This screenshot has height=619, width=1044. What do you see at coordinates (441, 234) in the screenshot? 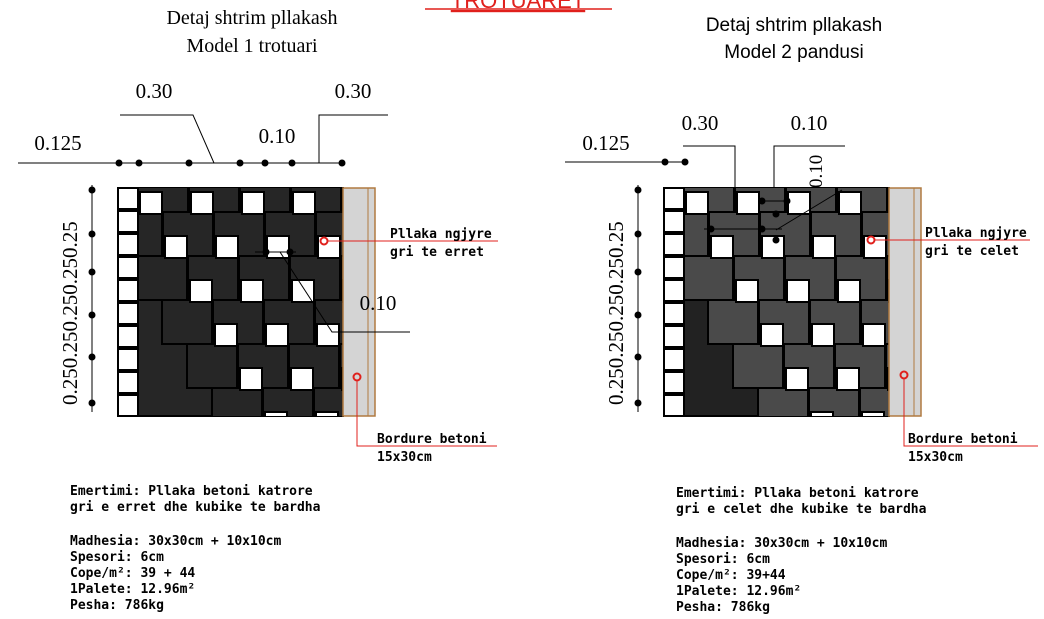
I see `model1-tile-label-1: Pllaka ngjyre` at bounding box center [441, 234].